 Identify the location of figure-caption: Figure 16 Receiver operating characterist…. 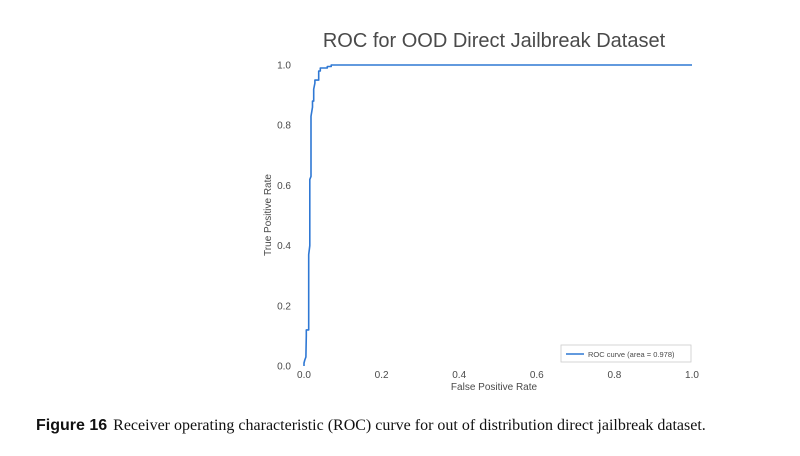
(406, 426).